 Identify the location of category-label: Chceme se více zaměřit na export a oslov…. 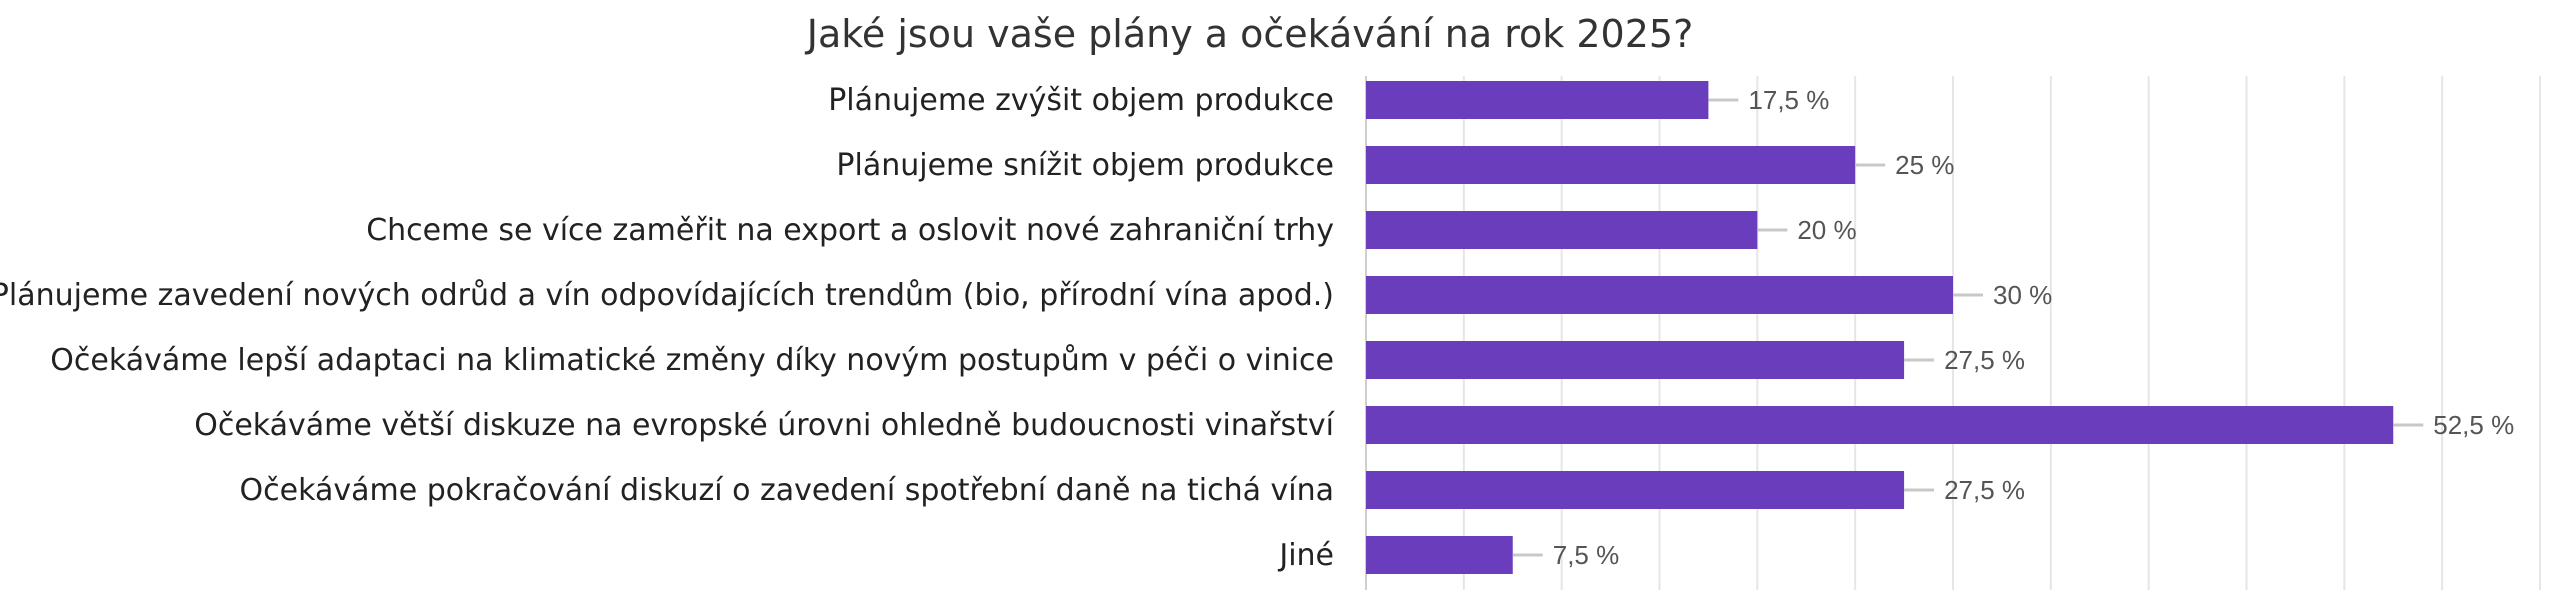
(850, 230).